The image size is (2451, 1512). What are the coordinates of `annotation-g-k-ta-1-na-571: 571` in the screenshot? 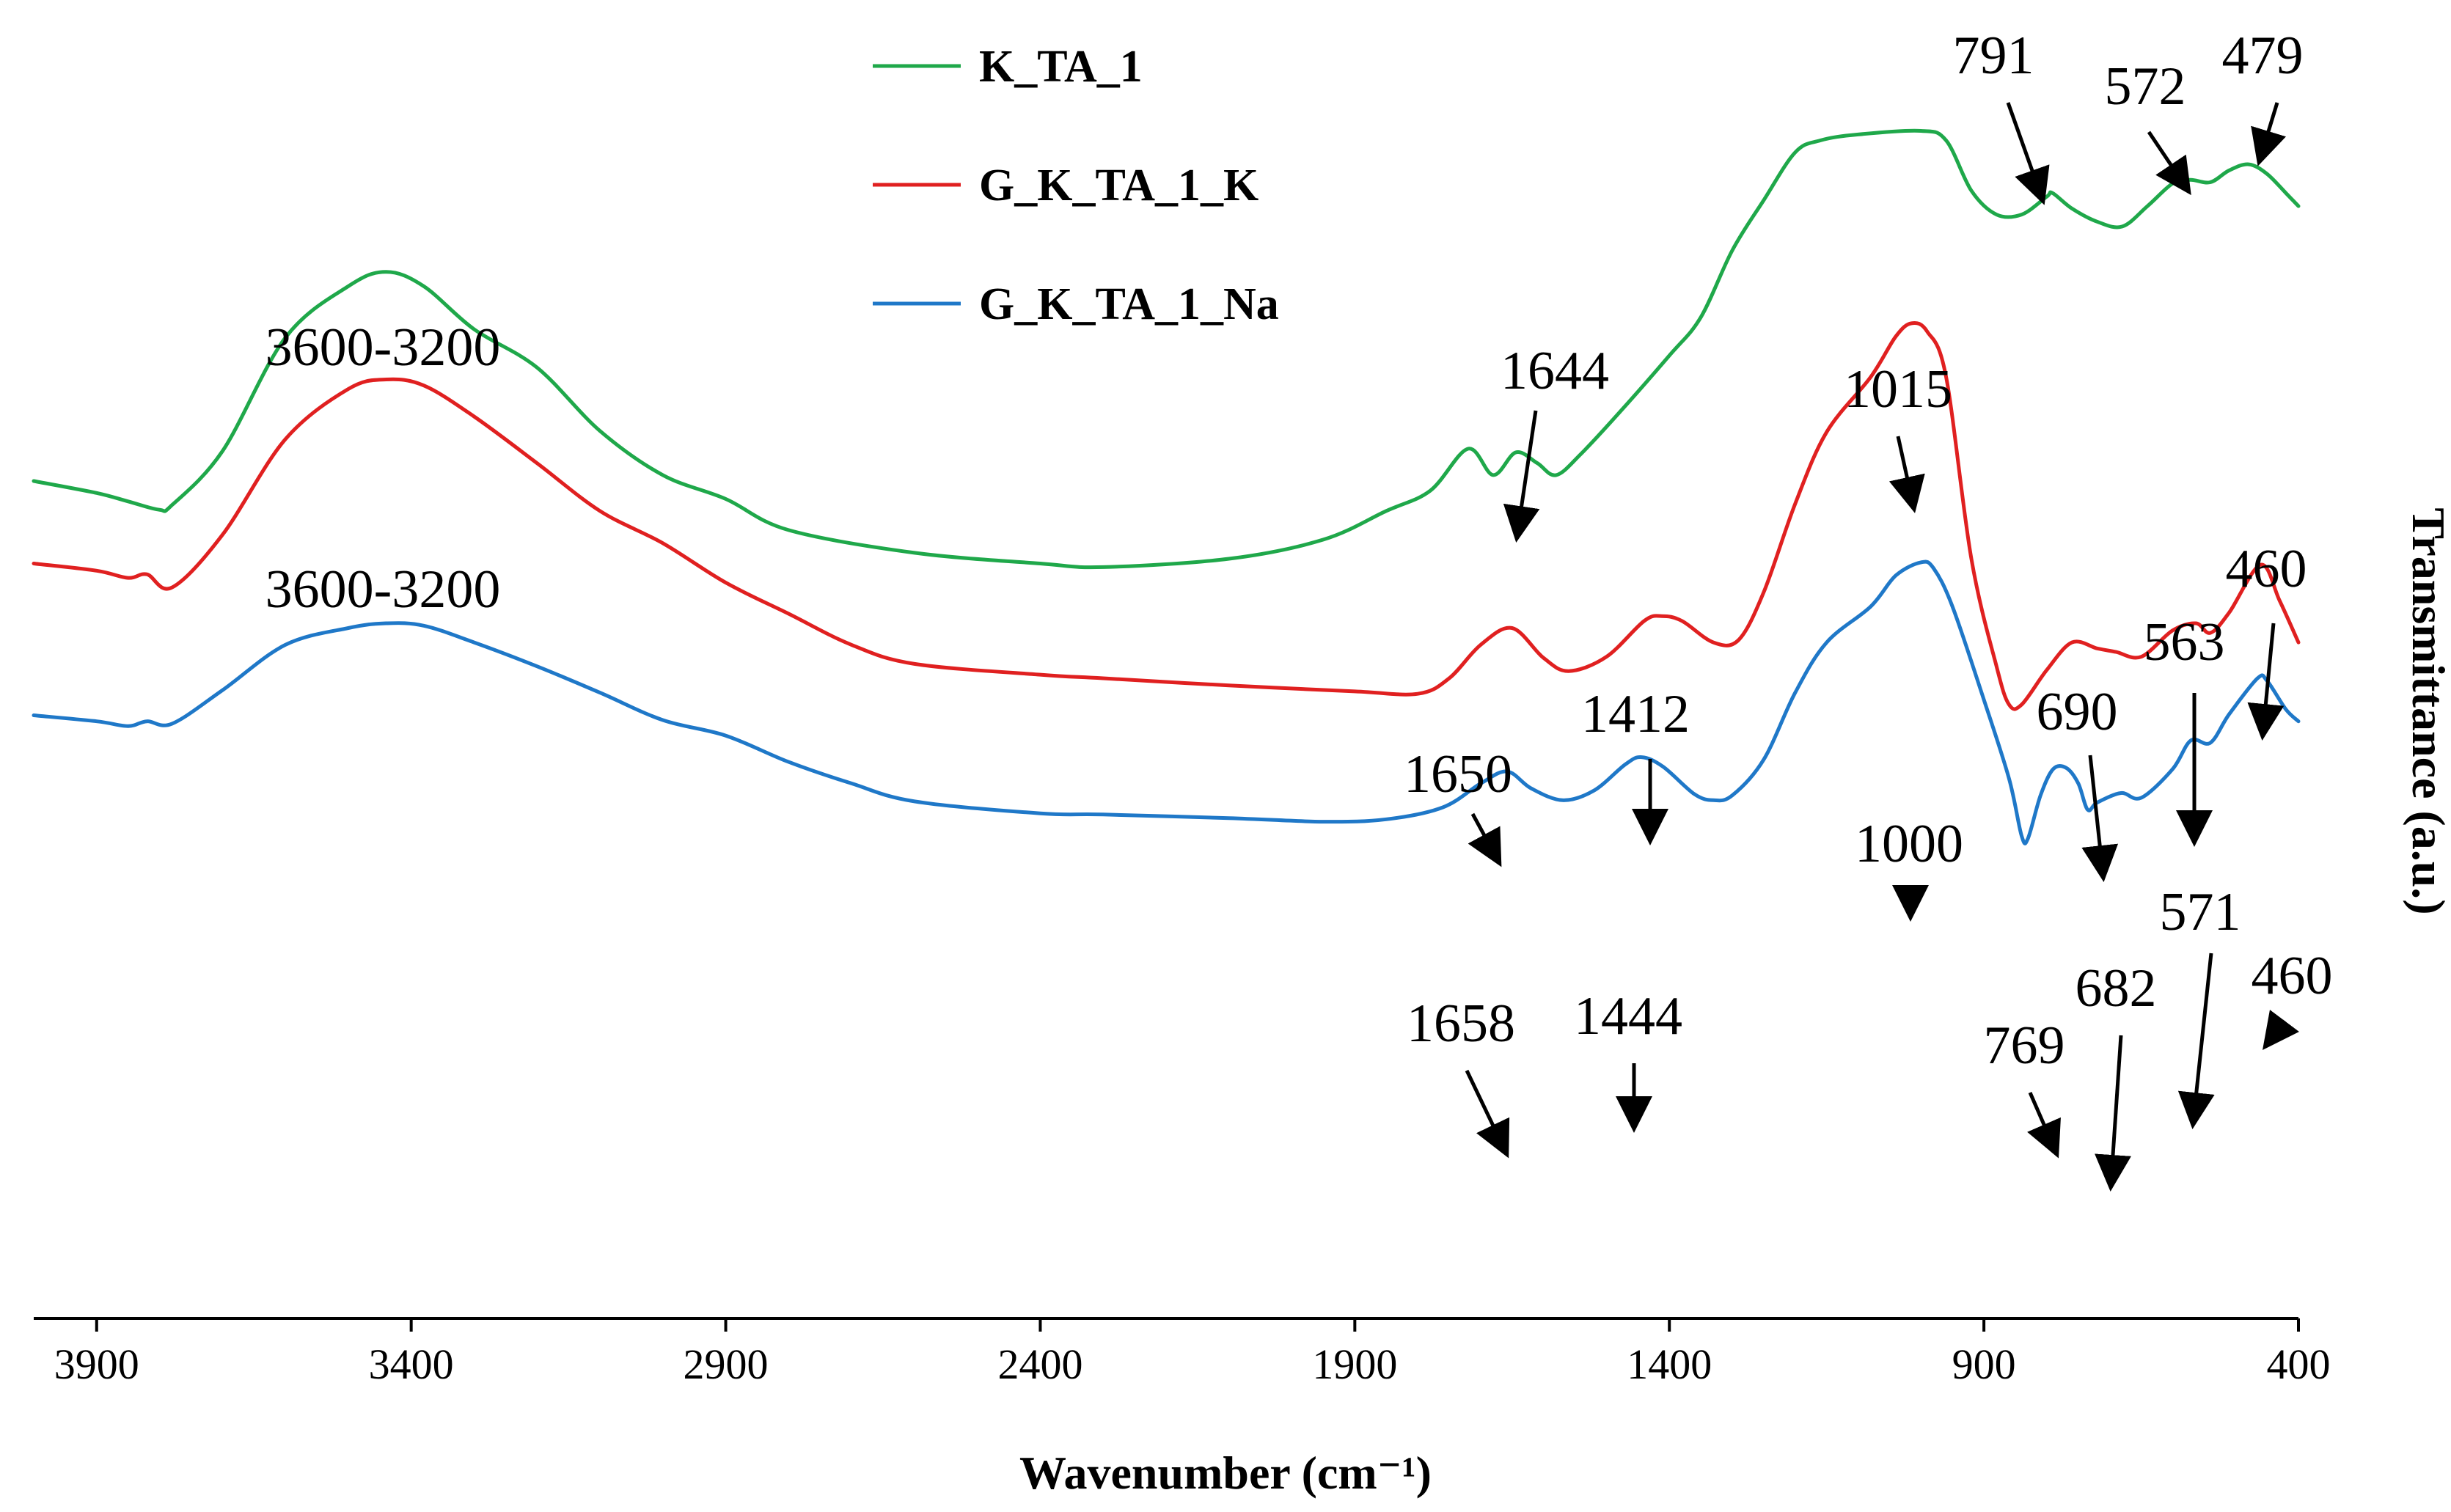 It's located at (2200, 1005).